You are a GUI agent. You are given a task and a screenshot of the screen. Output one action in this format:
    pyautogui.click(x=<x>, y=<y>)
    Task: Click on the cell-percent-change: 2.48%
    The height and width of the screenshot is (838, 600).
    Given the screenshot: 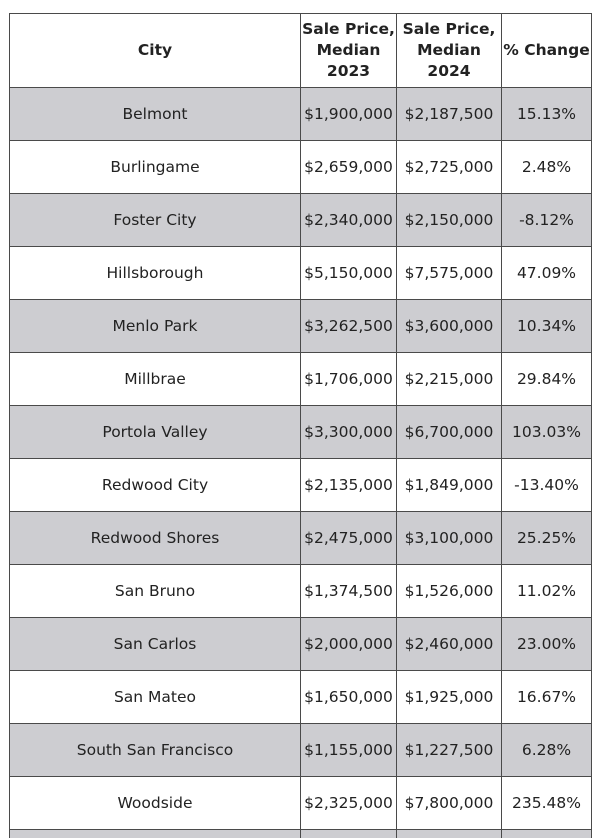 What is the action you would take?
    pyautogui.click(x=547, y=167)
    